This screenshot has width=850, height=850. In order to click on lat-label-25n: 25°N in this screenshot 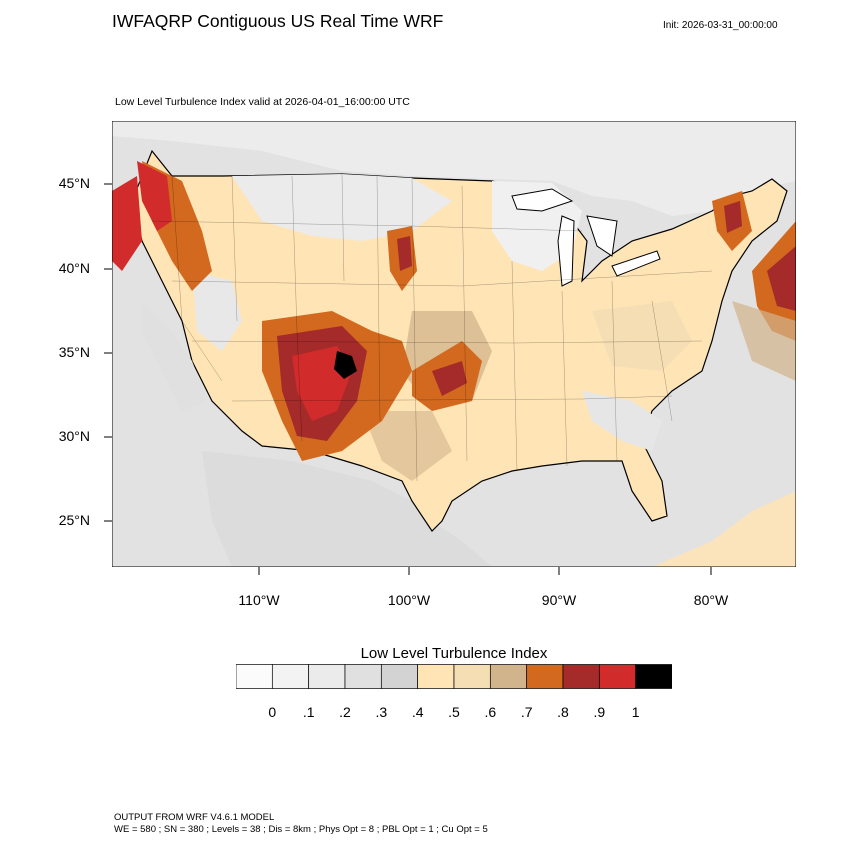, I will do `click(74, 520)`.